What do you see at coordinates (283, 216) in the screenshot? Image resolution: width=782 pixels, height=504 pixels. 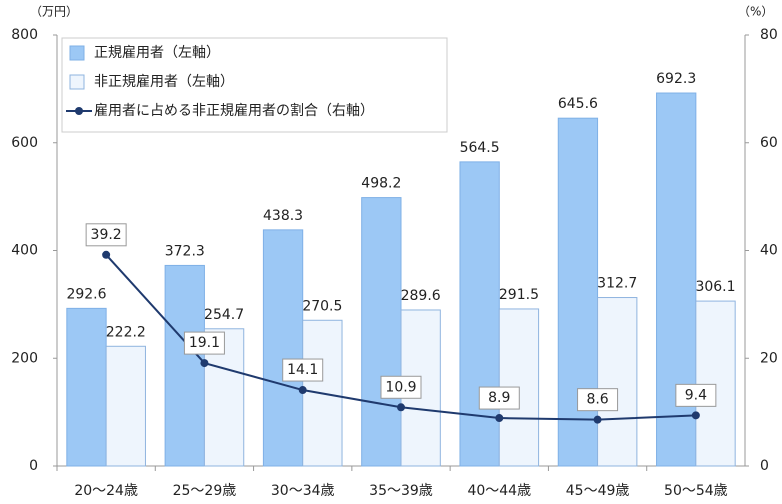 I see `bar-value-label: 438.3` at bounding box center [283, 216].